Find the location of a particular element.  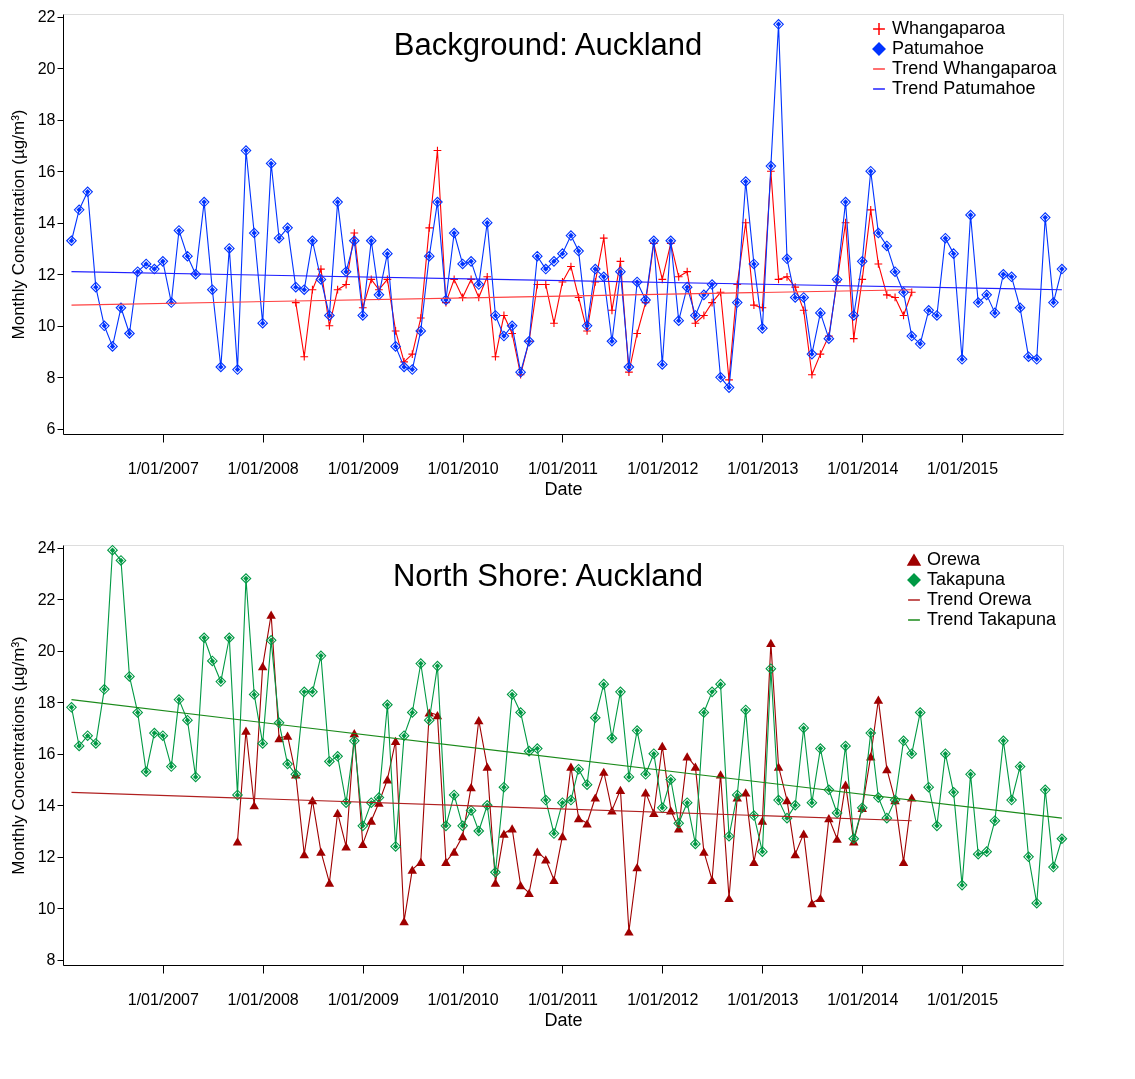

legend-label: Whangaparoa is located at coordinates (949, 28).